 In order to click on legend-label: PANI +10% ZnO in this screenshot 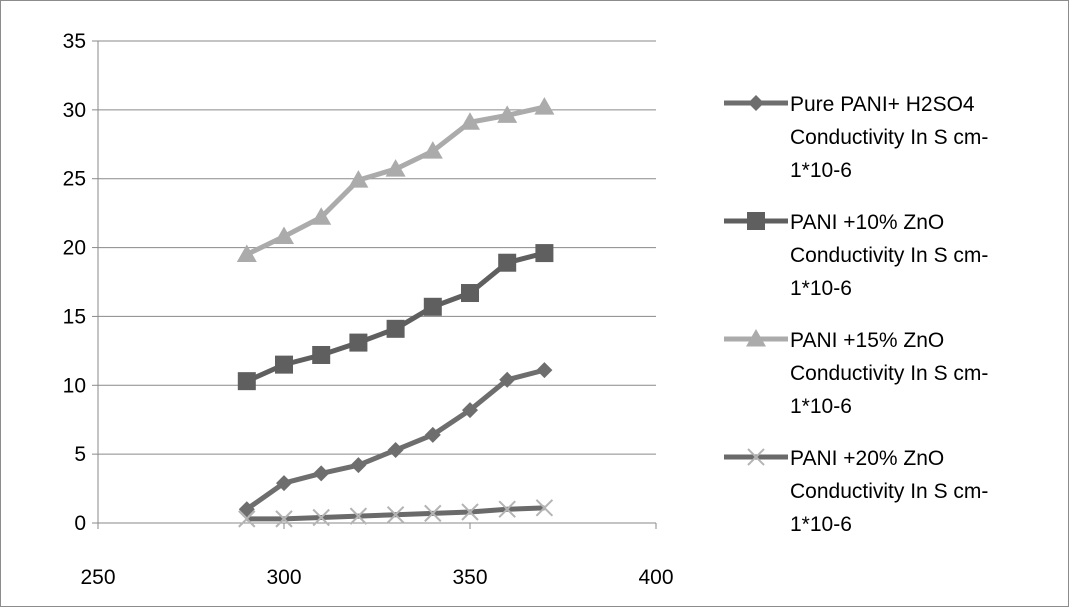, I will do `click(867, 222)`.